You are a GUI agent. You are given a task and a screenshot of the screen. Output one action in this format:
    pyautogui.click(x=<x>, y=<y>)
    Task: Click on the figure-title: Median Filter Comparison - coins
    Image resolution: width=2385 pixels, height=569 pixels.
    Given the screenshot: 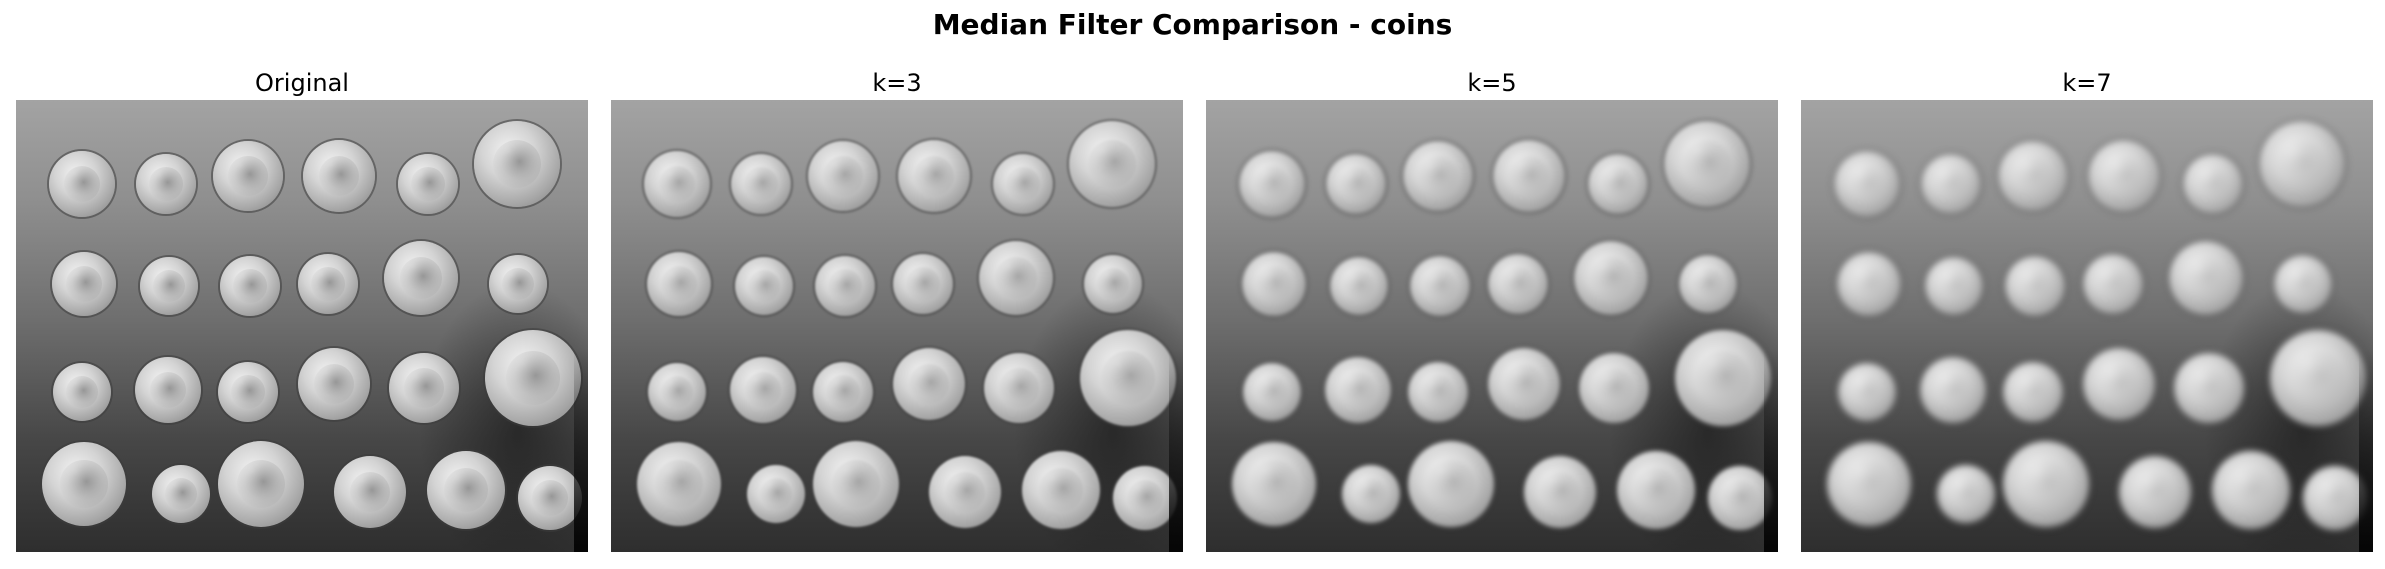 What is the action you would take?
    pyautogui.click(x=1192, y=24)
    